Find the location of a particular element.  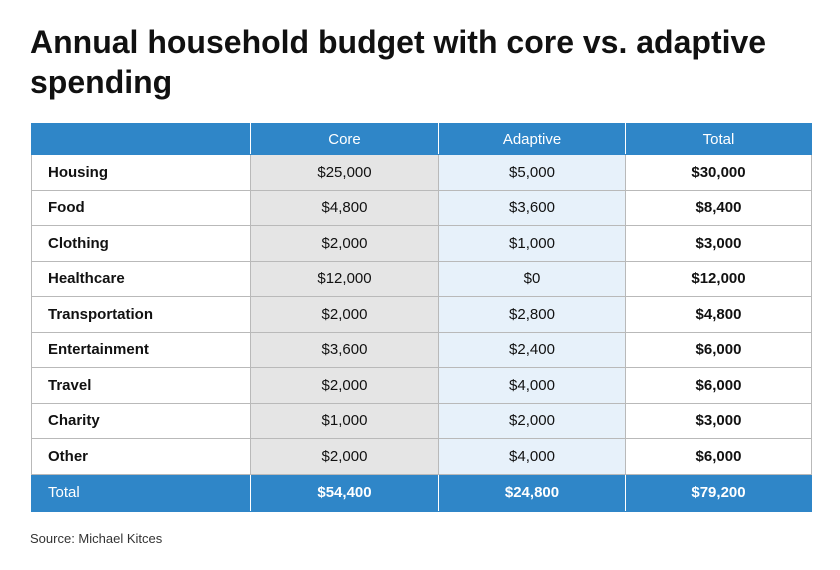

column-header-category is located at coordinates (141, 139).